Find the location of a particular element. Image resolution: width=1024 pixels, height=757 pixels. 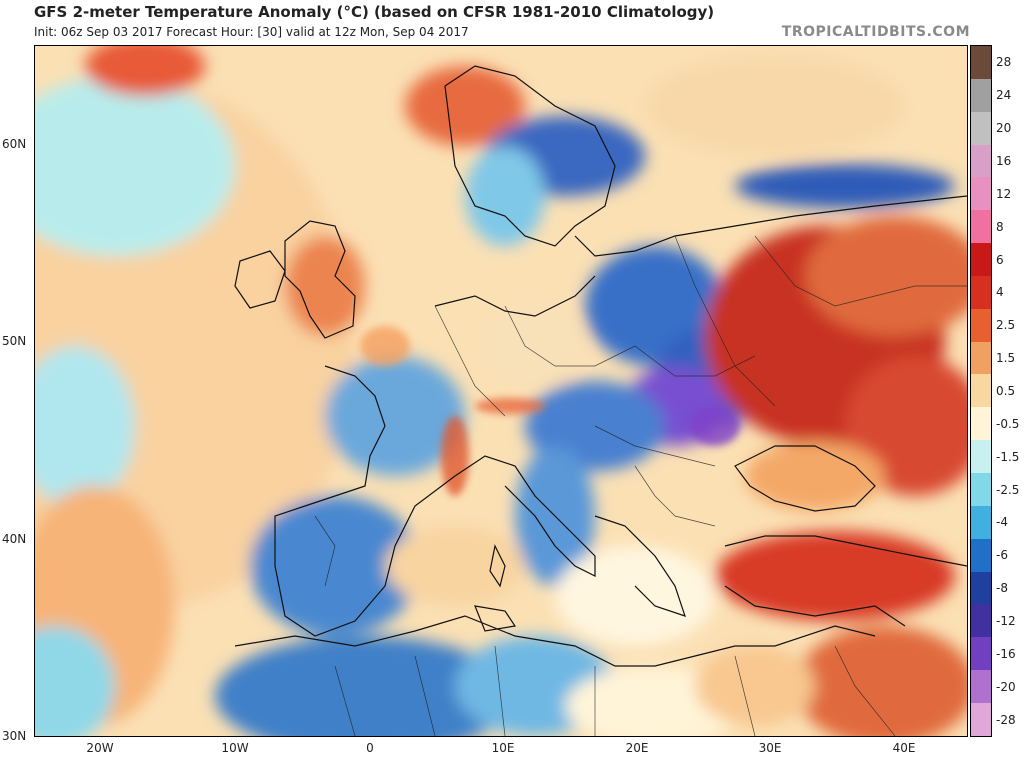

colorbar-label: 28 is located at coordinates (1004, 62).